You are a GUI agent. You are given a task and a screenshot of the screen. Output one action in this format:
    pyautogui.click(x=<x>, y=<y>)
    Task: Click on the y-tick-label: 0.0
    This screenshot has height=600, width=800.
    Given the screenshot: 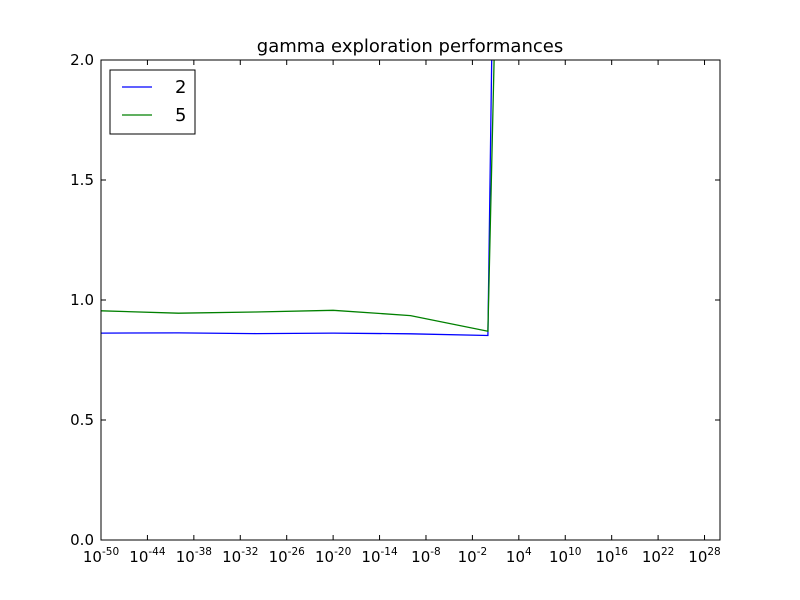 What is the action you would take?
    pyautogui.click(x=82, y=540)
    